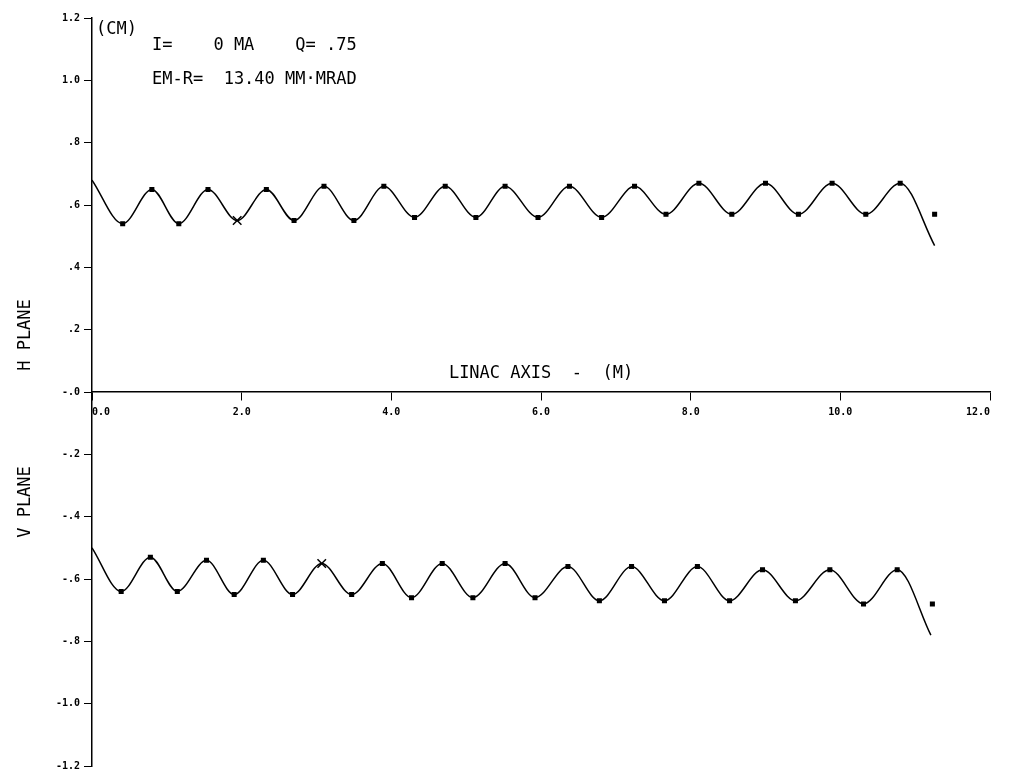  What do you see at coordinates (541, 372) in the screenshot?
I see `x-axis-title: LINAC AXIS - (M)` at bounding box center [541, 372].